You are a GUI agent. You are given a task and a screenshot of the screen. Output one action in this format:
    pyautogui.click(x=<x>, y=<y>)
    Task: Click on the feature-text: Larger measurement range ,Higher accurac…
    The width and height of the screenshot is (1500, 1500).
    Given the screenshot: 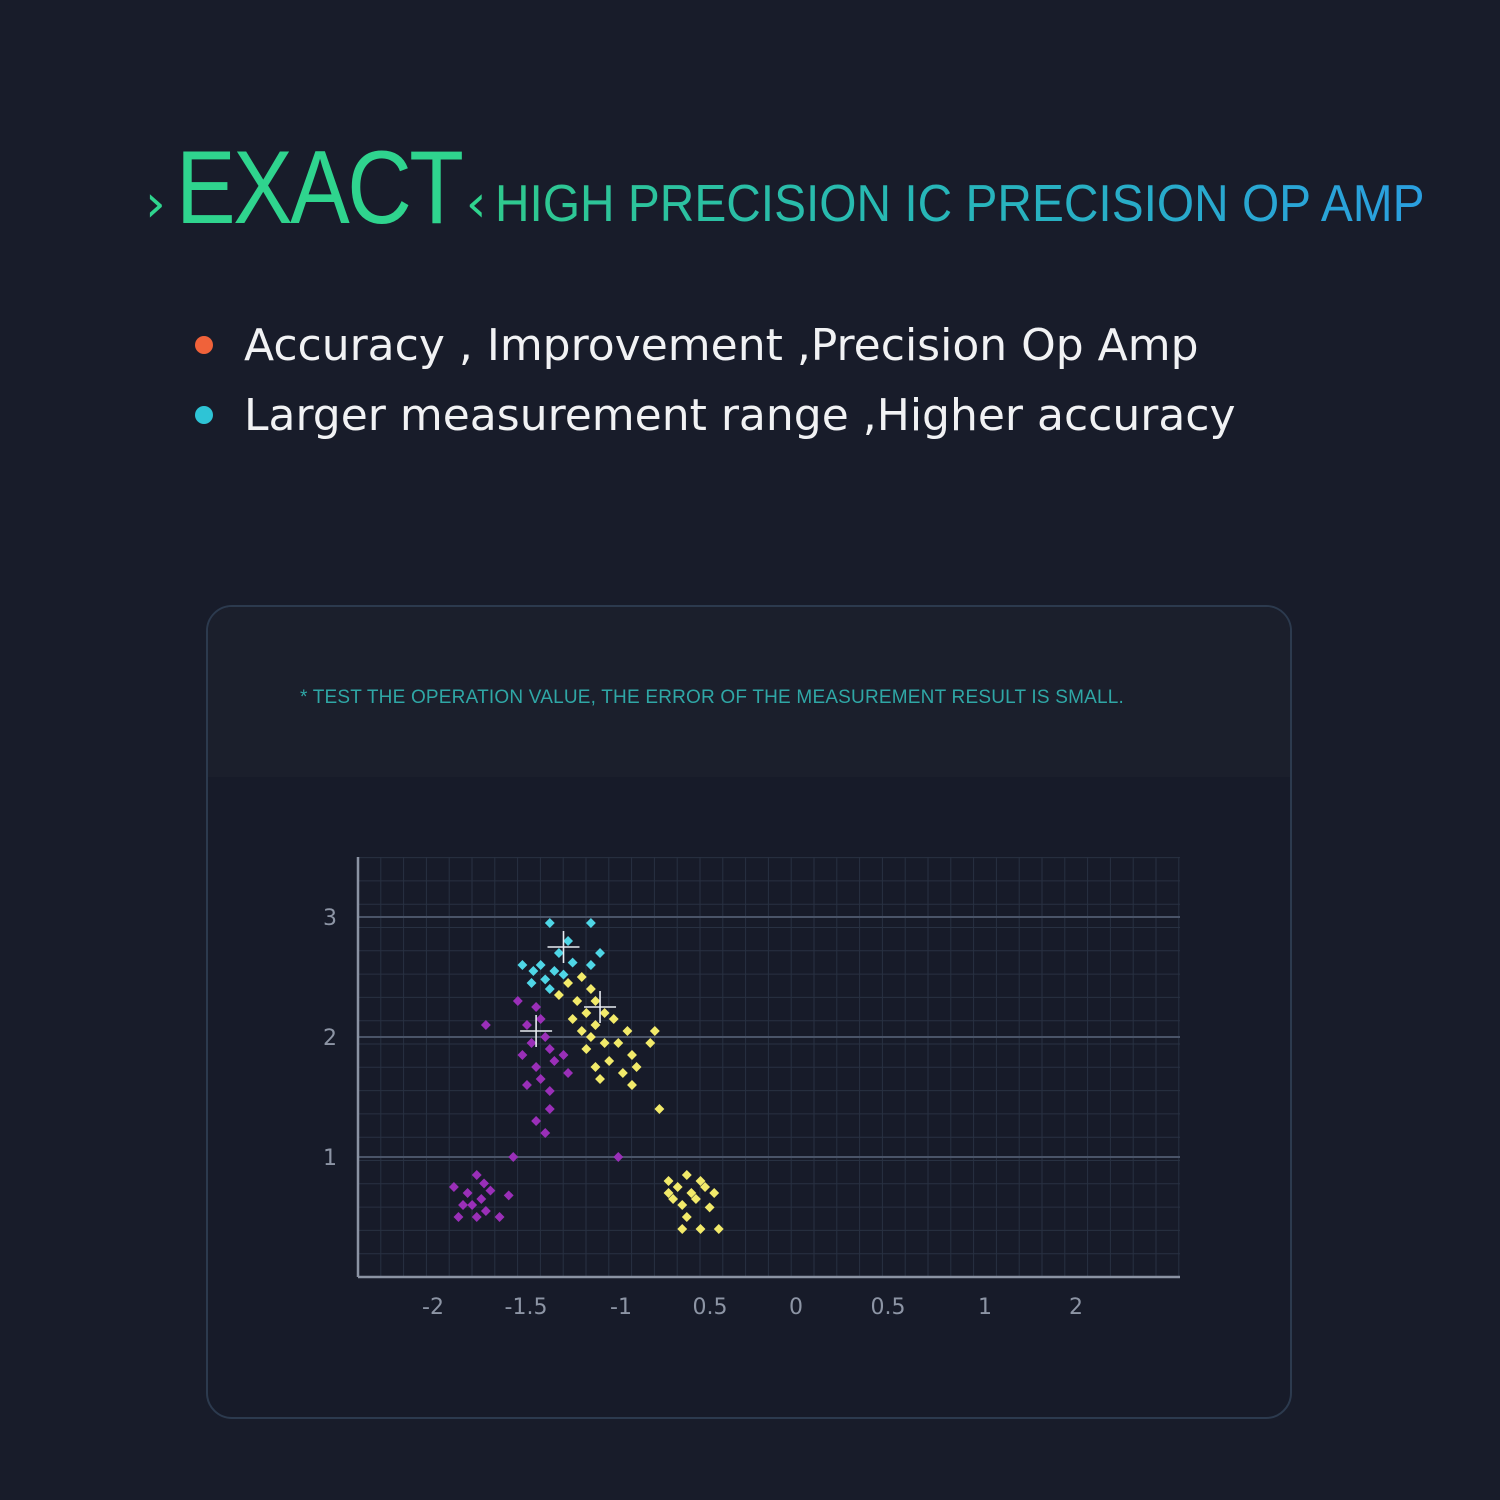 What is the action you would take?
    pyautogui.click(x=740, y=415)
    